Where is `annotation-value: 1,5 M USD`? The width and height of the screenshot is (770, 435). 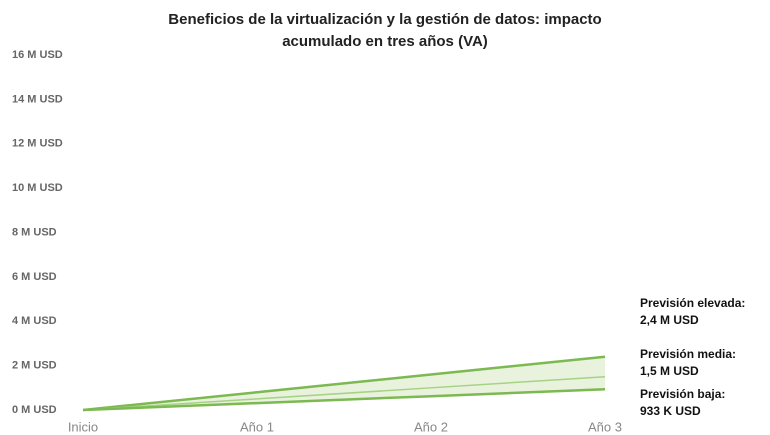 annotation-value: 1,5 M USD is located at coordinates (669, 371).